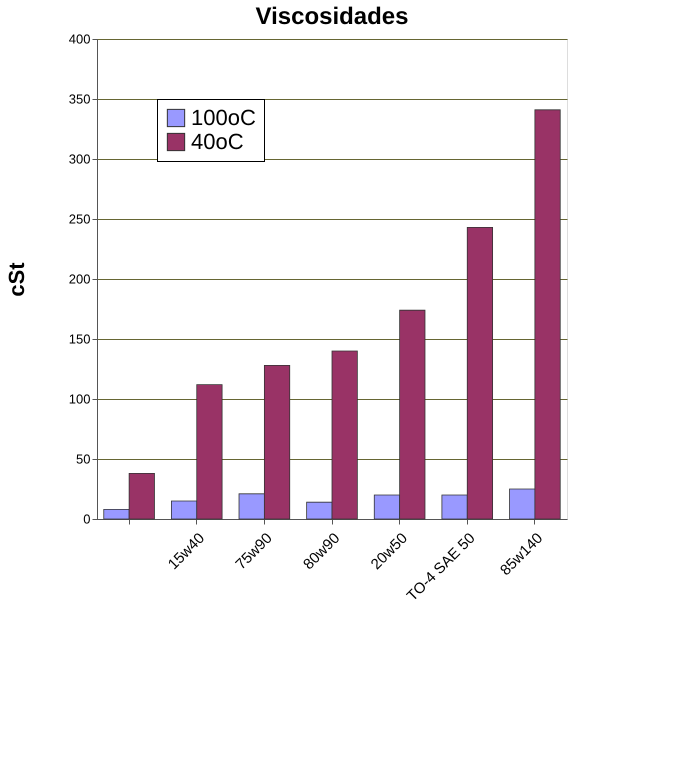 This screenshot has width=678, height=758. Describe the element at coordinates (86, 519) in the screenshot. I see `y-tick-label: 0` at that location.